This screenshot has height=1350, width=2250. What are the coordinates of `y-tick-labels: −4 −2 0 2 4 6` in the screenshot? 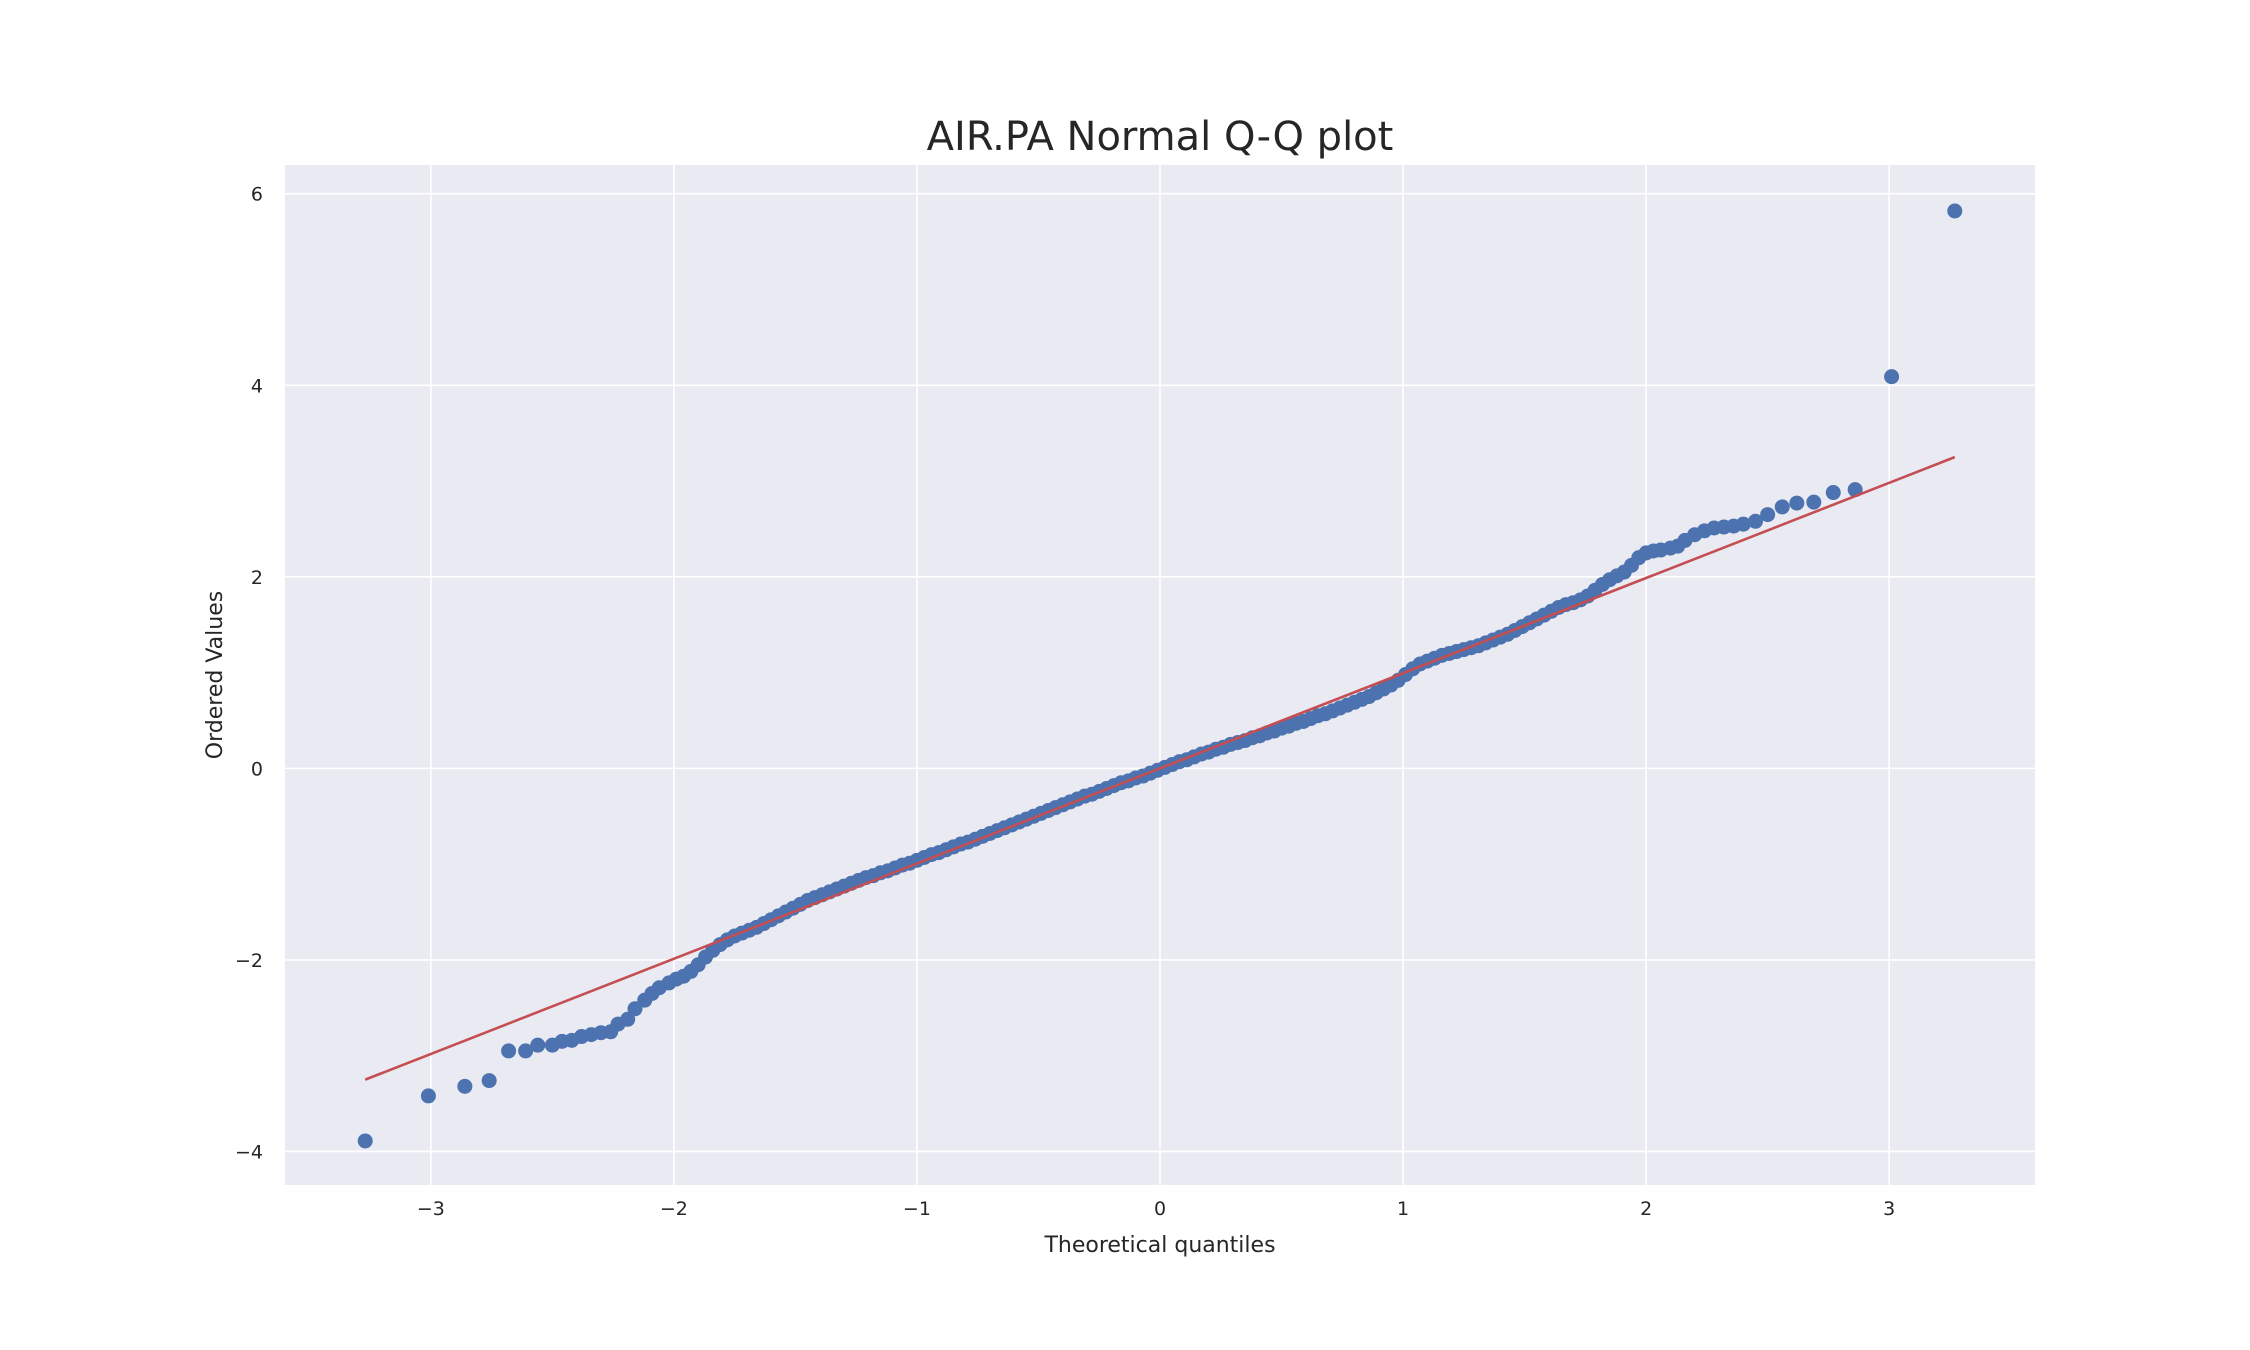 It's located at (249, 674).